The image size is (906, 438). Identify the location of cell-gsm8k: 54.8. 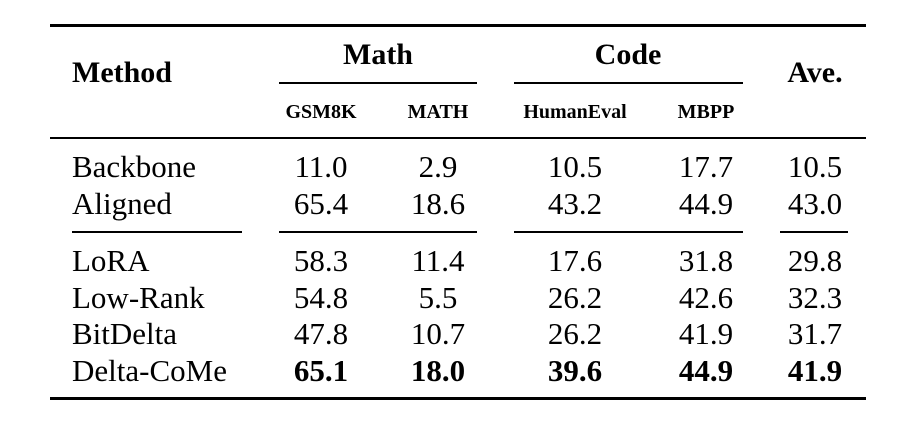
(321, 297).